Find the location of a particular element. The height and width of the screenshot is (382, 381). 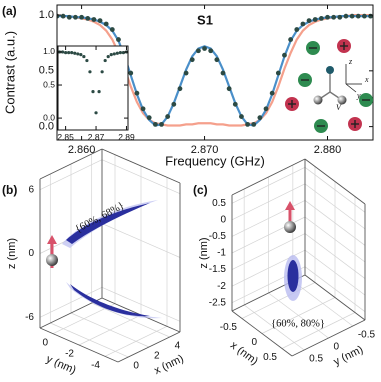

z-tick-label: -2 is located at coordinates (221, 286).